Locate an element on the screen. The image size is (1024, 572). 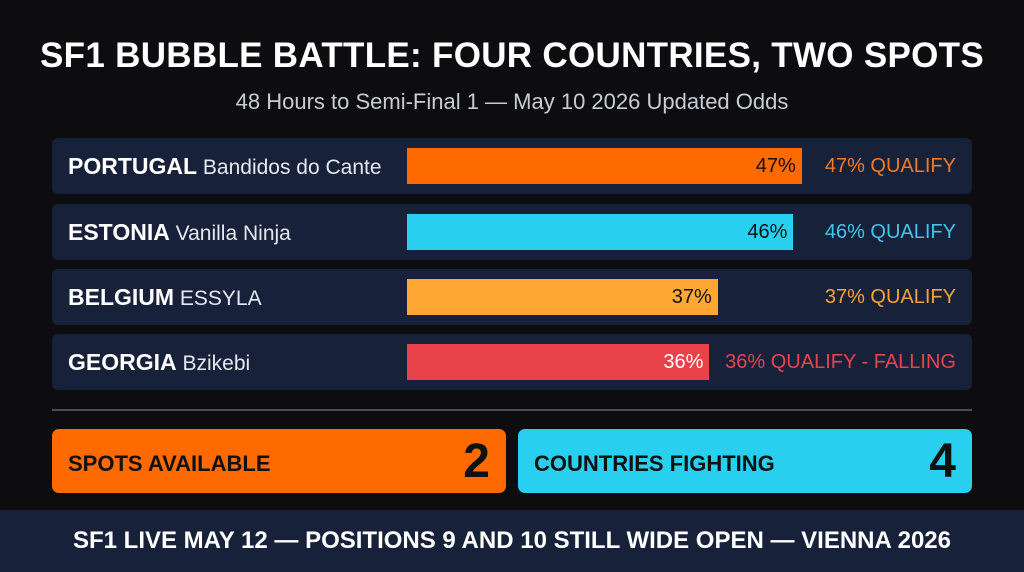
odds-bar: 46% is located at coordinates (600, 232).